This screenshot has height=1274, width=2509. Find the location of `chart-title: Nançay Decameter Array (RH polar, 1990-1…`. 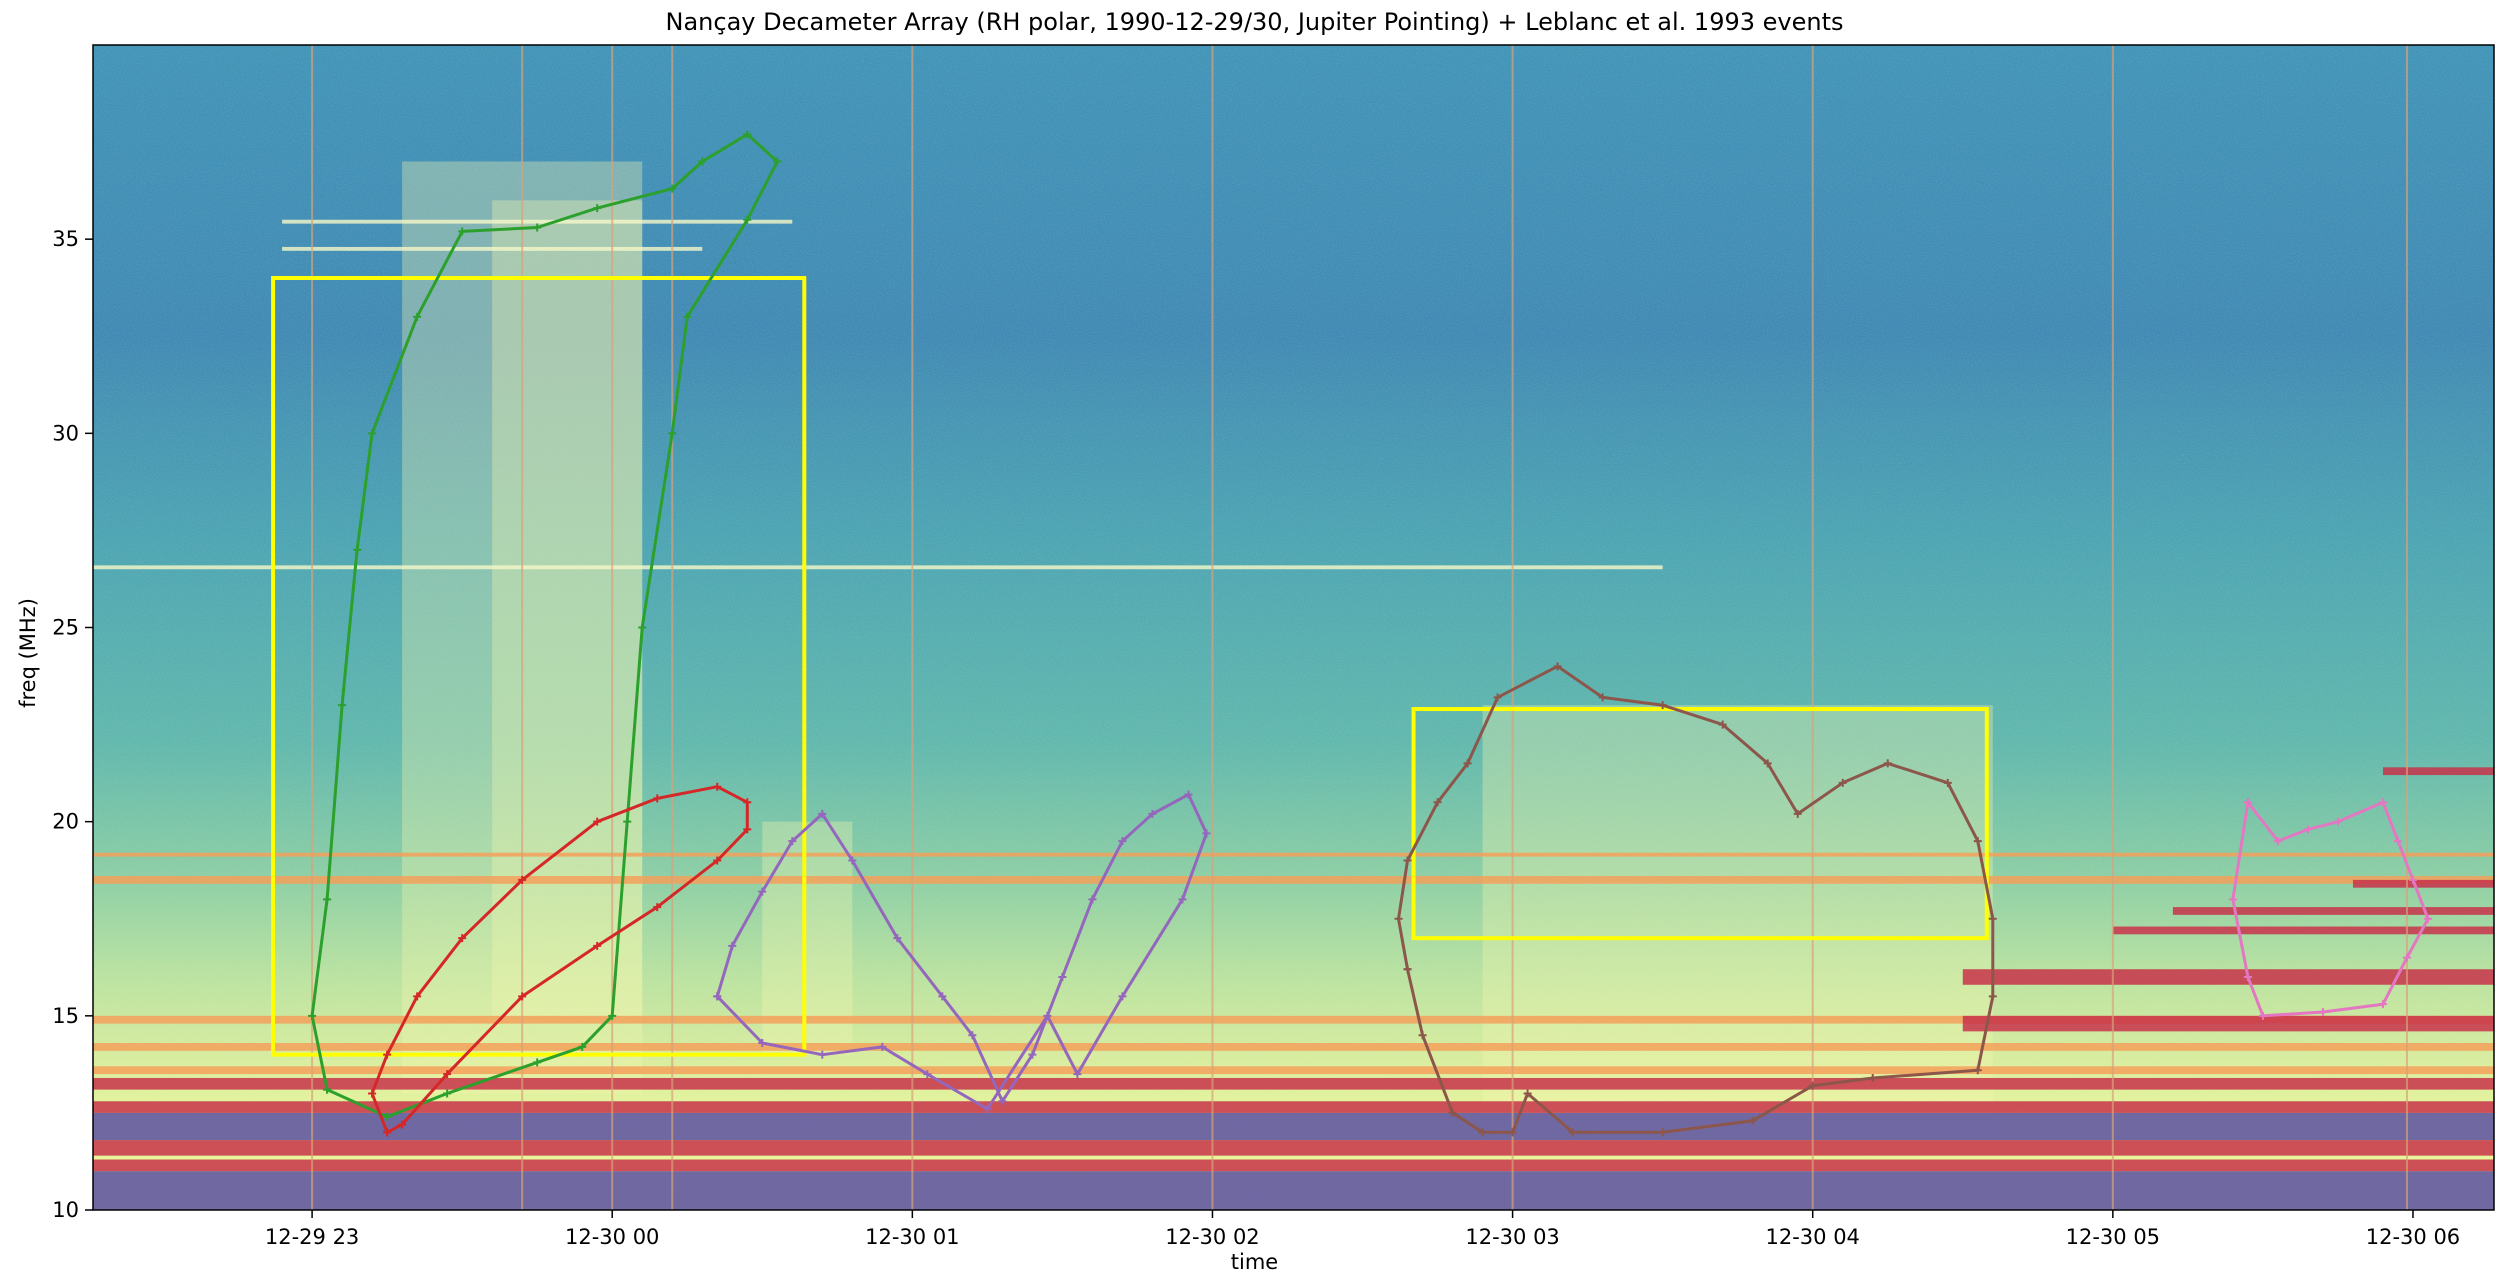

chart-title: Nançay Decameter Array (RH polar, 1990-1… is located at coordinates (1254, 22).